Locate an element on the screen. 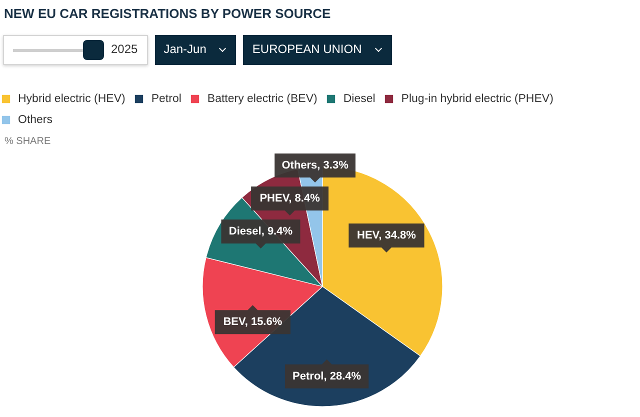  data-label: Diesel, 9.4% is located at coordinates (260, 232).